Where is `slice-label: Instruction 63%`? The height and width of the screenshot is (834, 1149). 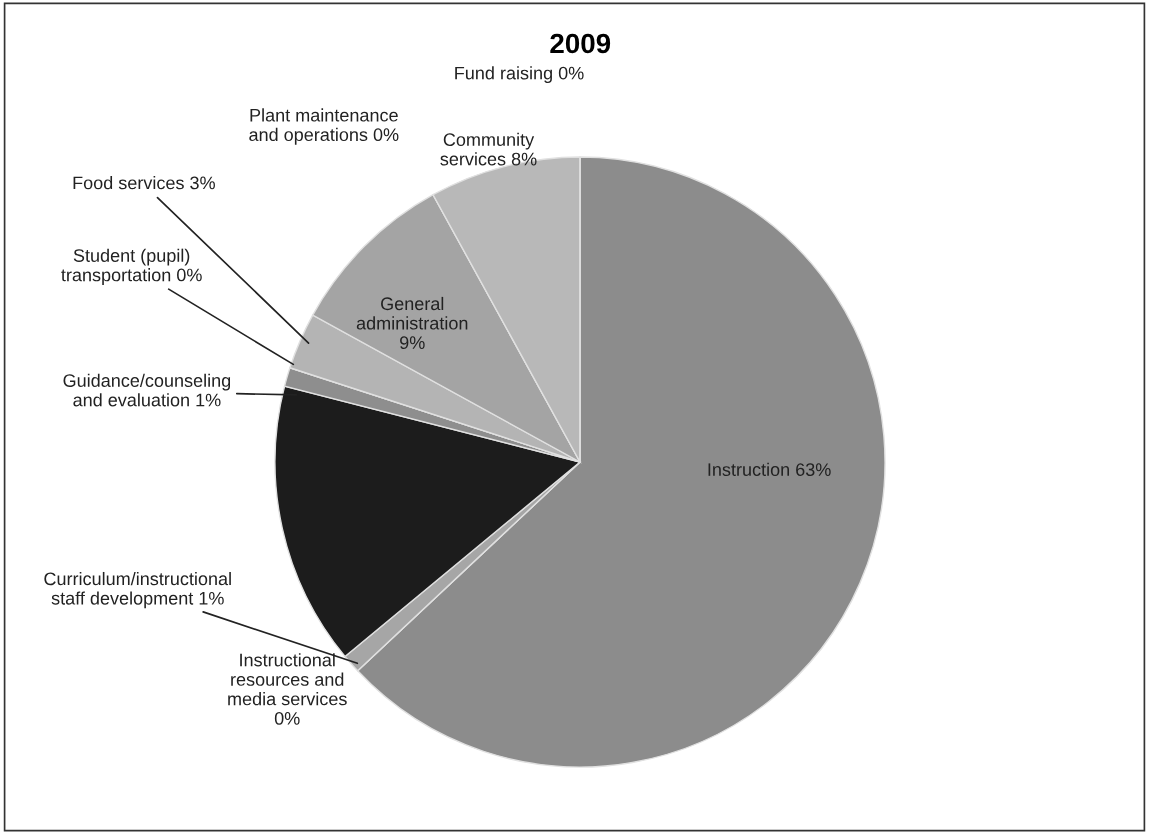 slice-label: Instruction 63% is located at coordinates (769, 469).